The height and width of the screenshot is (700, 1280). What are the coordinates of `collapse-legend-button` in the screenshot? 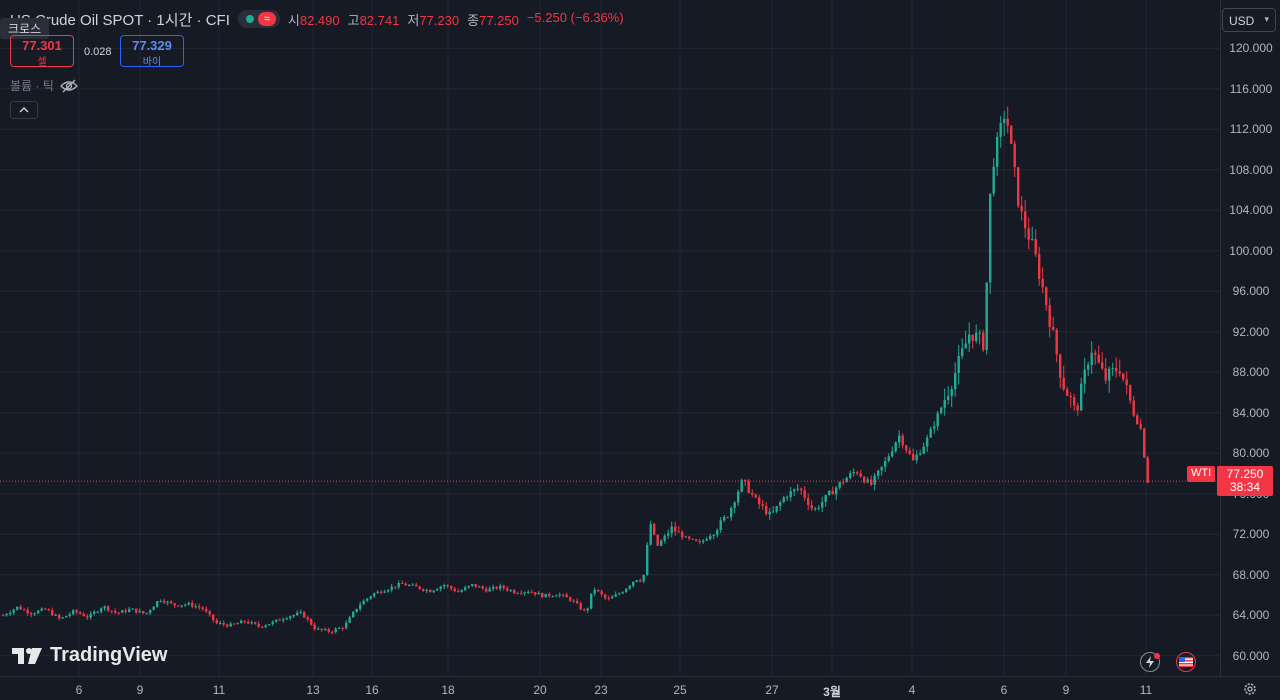 It's located at (24, 110).